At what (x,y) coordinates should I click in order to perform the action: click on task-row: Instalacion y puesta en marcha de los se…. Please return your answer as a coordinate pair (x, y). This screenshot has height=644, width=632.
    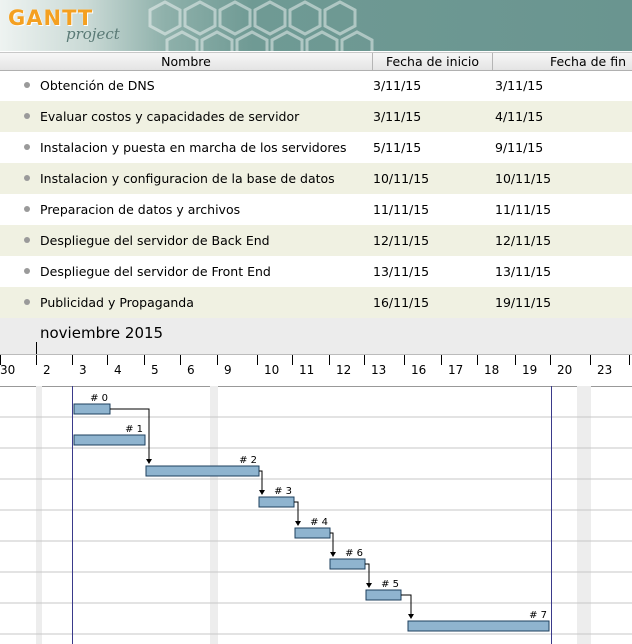
    Looking at the image, I should click on (316, 147).